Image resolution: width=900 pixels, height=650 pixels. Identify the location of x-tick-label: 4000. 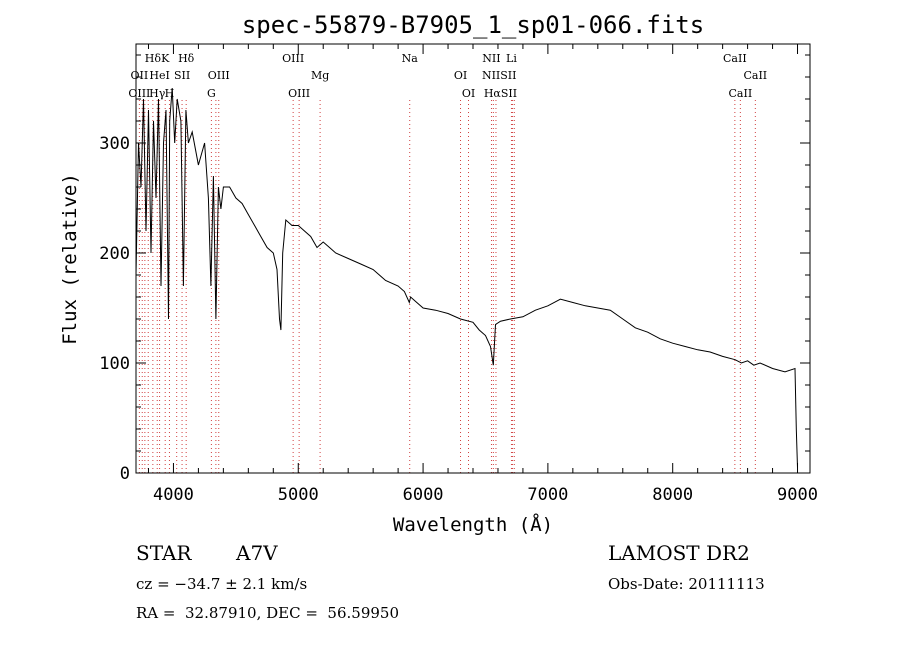
(173, 495).